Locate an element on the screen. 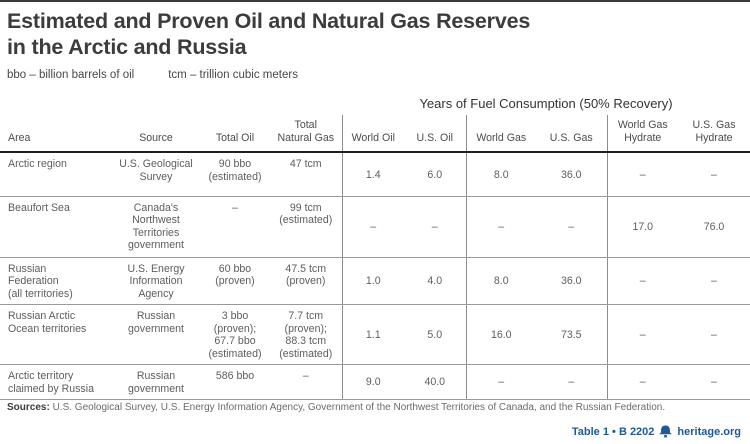 The height and width of the screenshot is (444, 750). column-header-us-gas: U.S. Gas is located at coordinates (571, 134).